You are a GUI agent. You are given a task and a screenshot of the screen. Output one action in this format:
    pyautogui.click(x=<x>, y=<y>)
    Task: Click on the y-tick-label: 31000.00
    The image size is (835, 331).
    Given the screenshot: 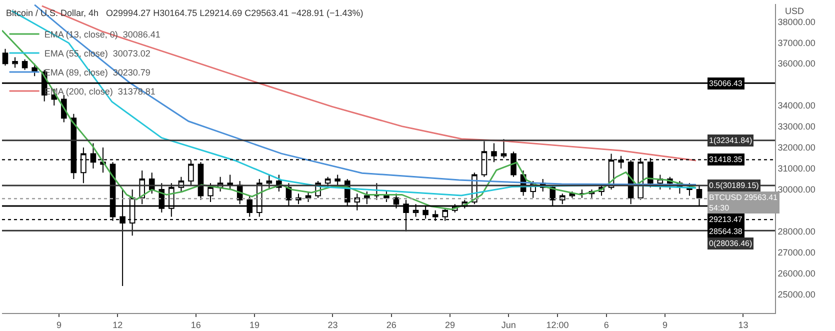 What is the action you would take?
    pyautogui.click(x=797, y=169)
    